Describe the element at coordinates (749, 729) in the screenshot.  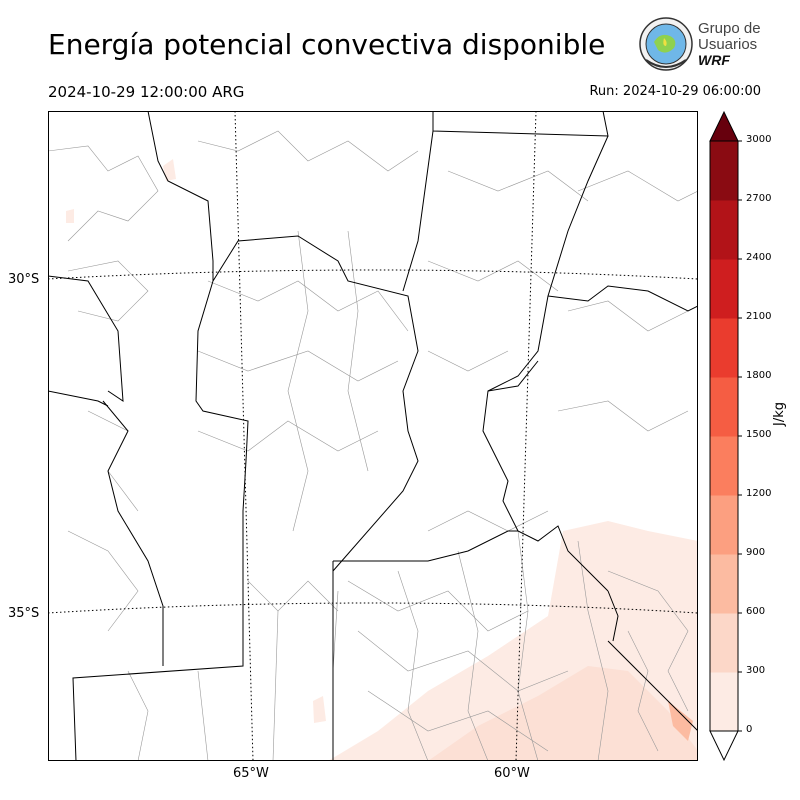
I see `colorbar-tick-label: 0` at that location.